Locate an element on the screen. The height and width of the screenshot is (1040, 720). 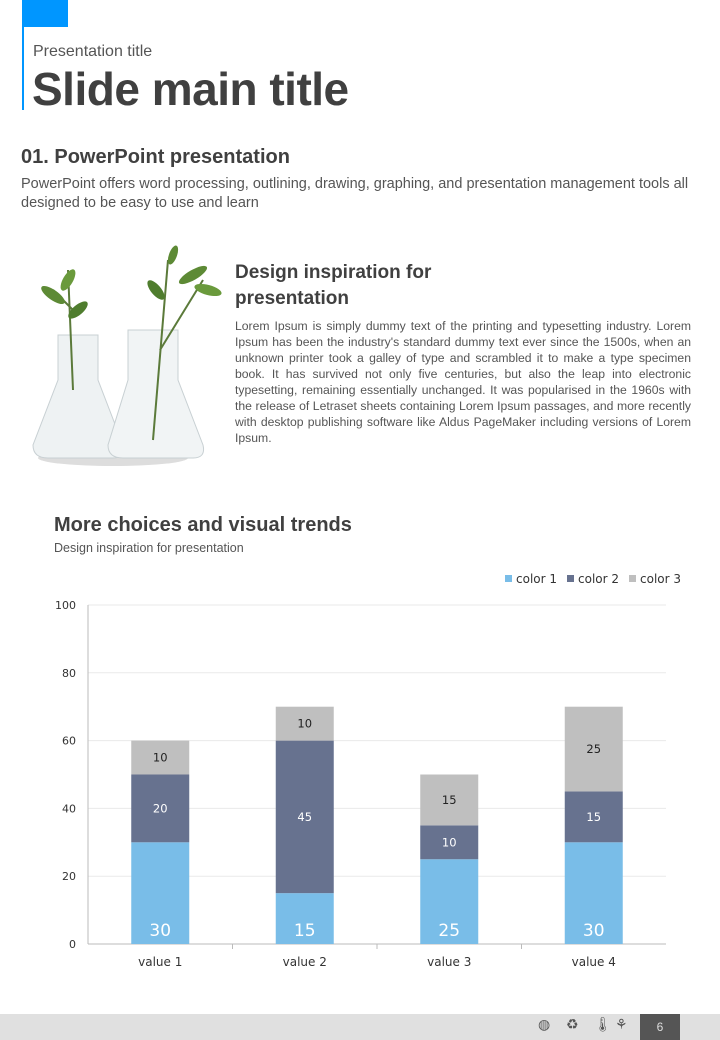
recycle-icon: ♻ is located at coordinates (572, 1024).